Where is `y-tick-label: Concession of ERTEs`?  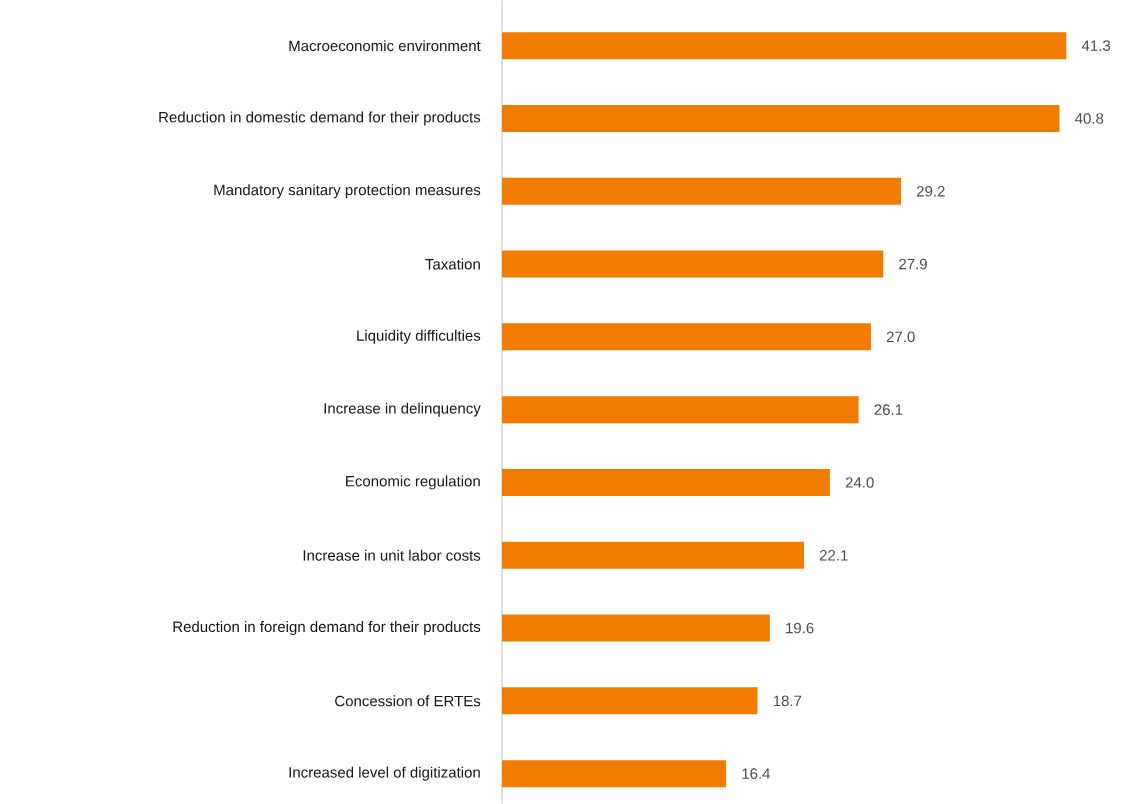
y-tick-label: Concession of ERTEs is located at coordinates (408, 701).